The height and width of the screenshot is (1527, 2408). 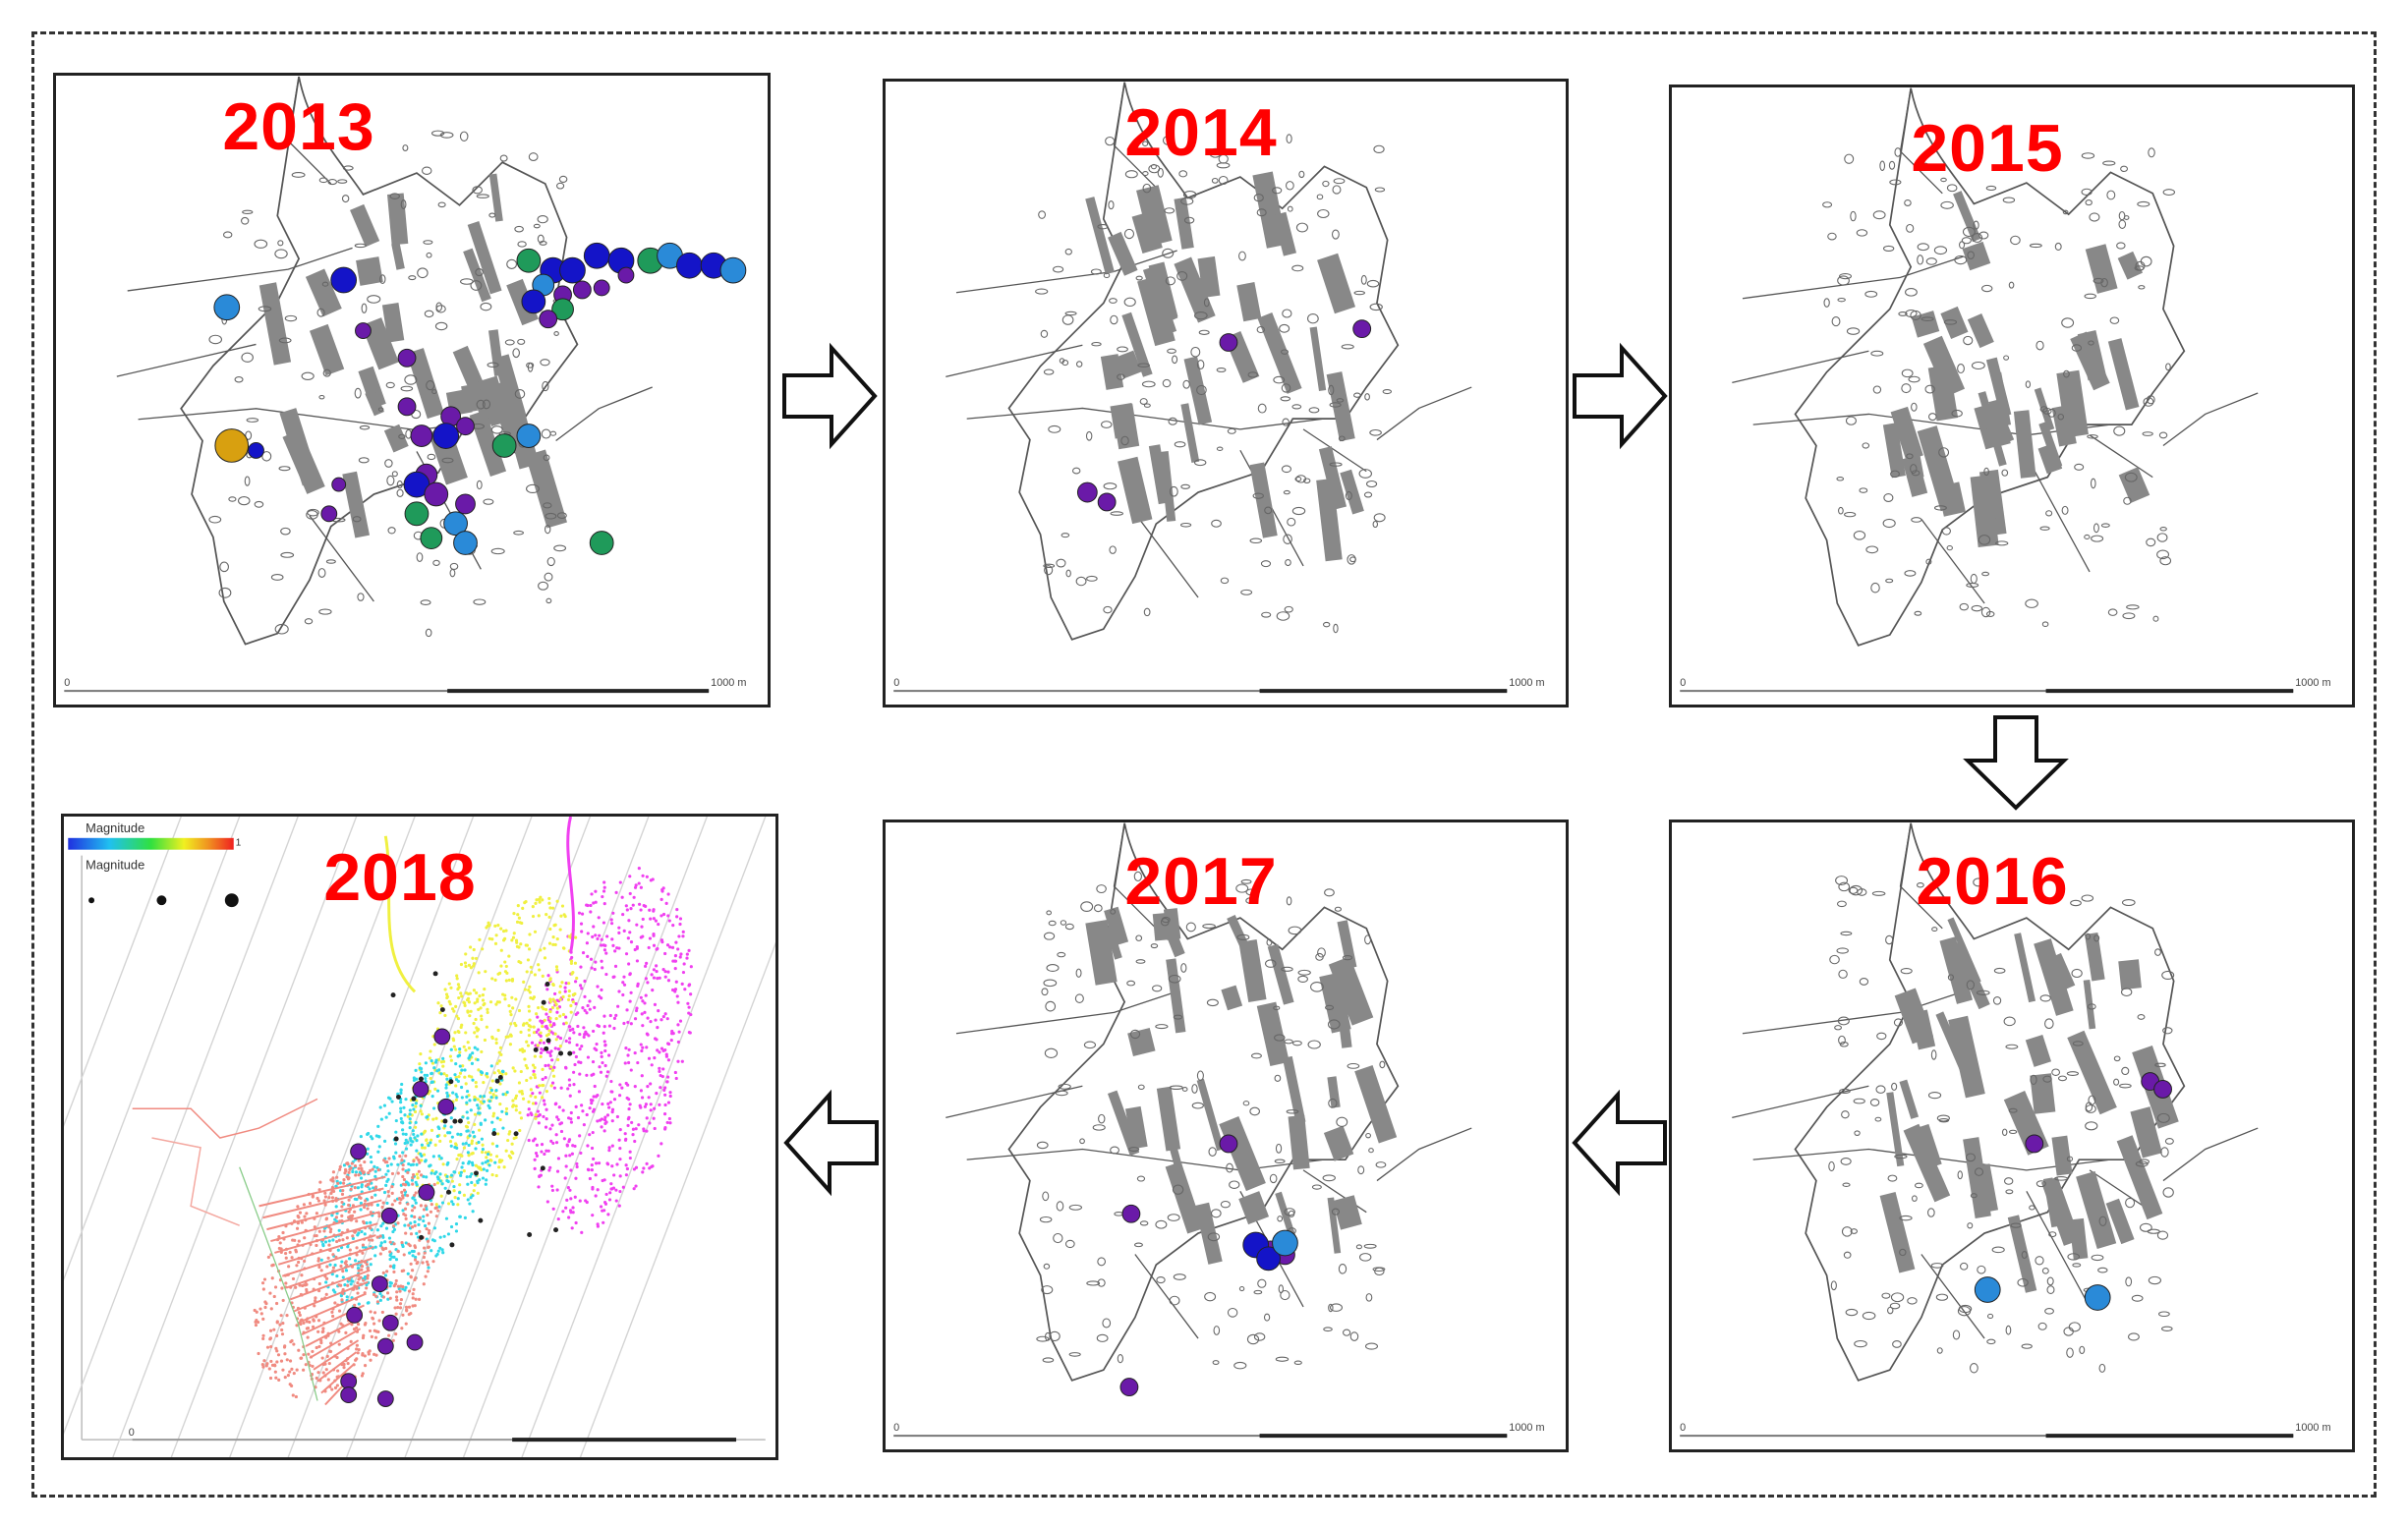 I want to click on legend-size-medium, so click(x=162, y=900).